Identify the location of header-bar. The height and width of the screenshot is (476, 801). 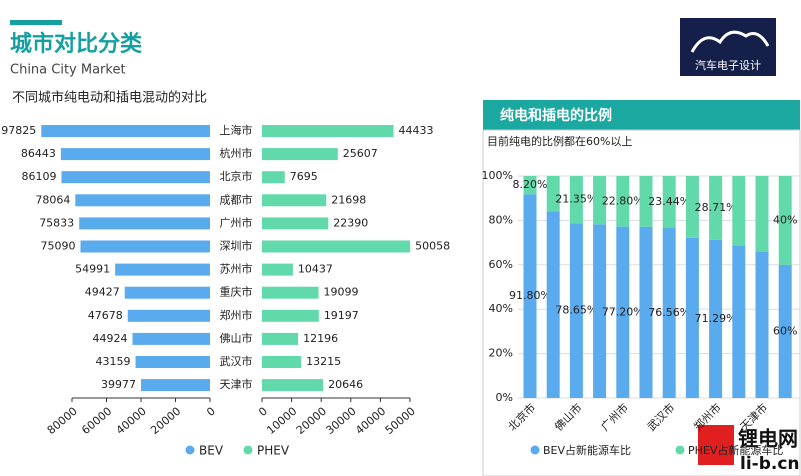
(36, 22).